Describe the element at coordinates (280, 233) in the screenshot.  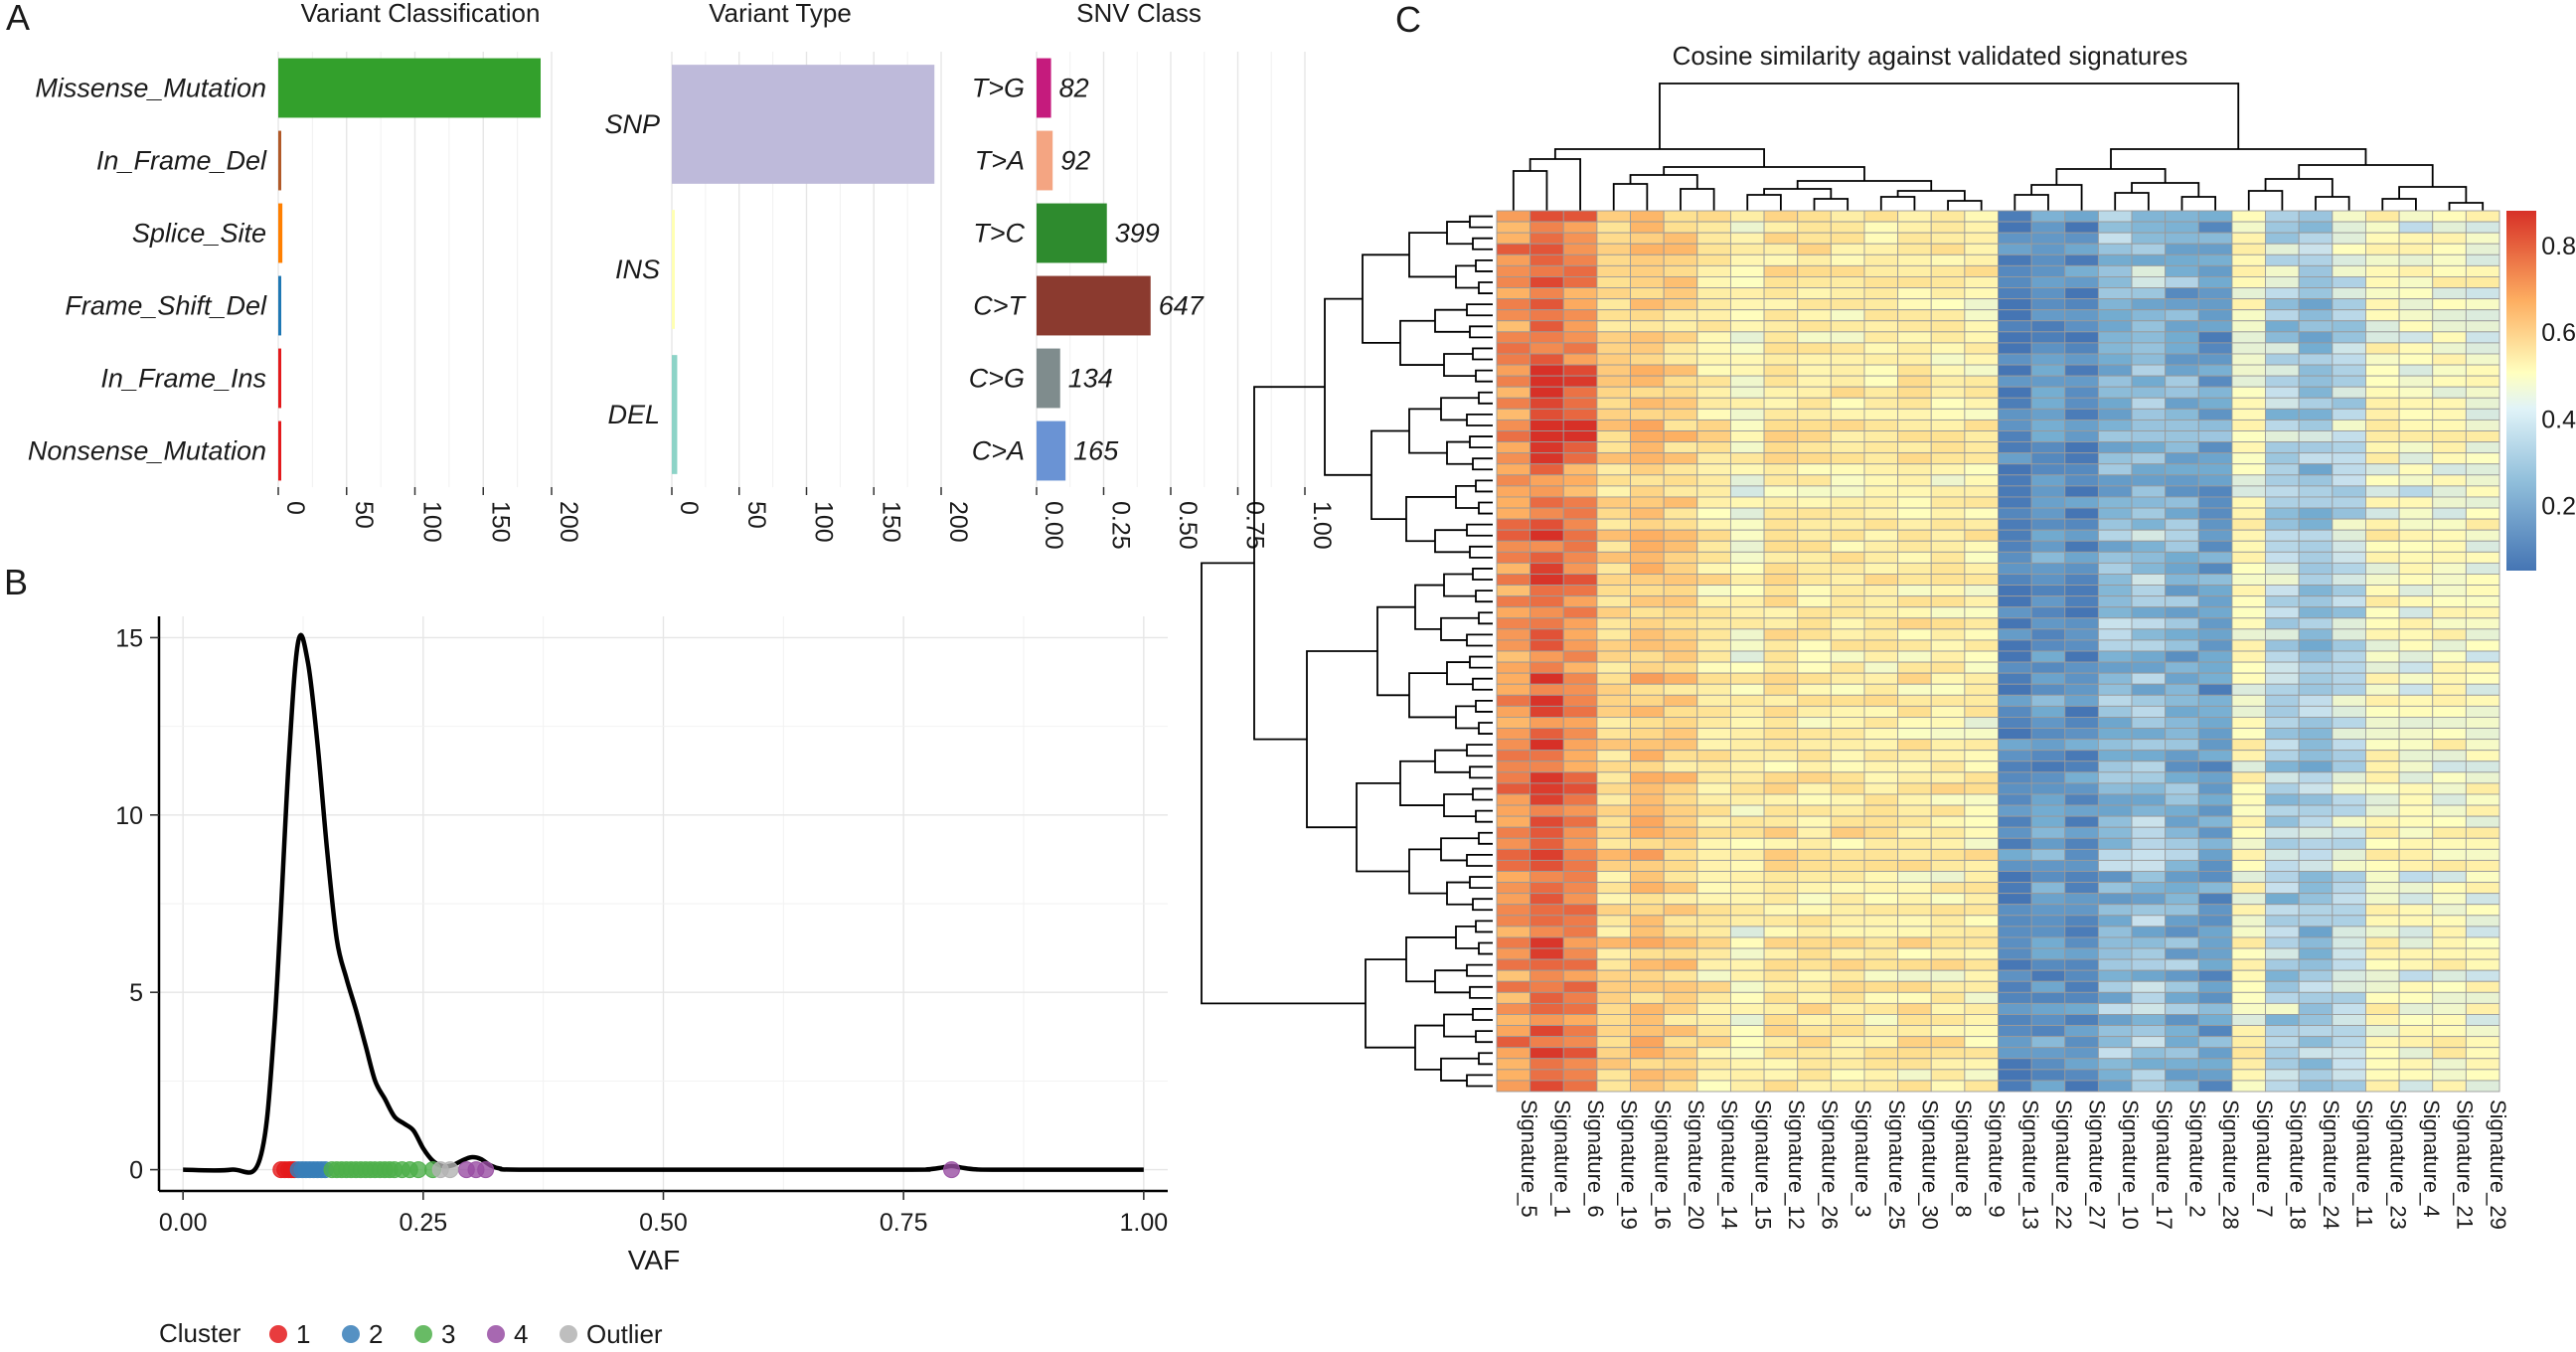
I see `bar` at that location.